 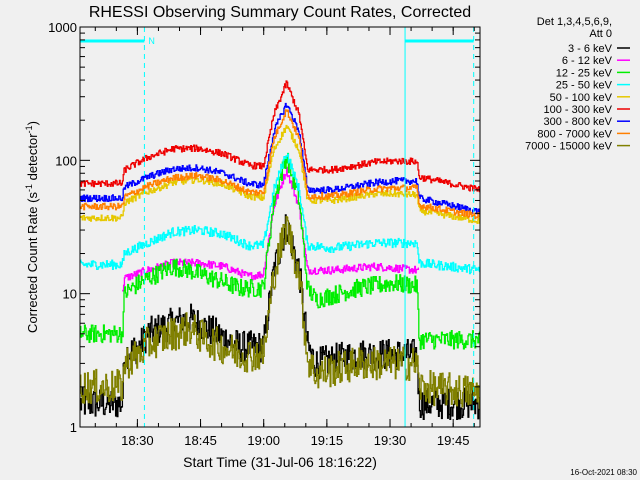 What do you see at coordinates (327, 440) in the screenshot?
I see `x-tick-label-3: 19:15` at bounding box center [327, 440].